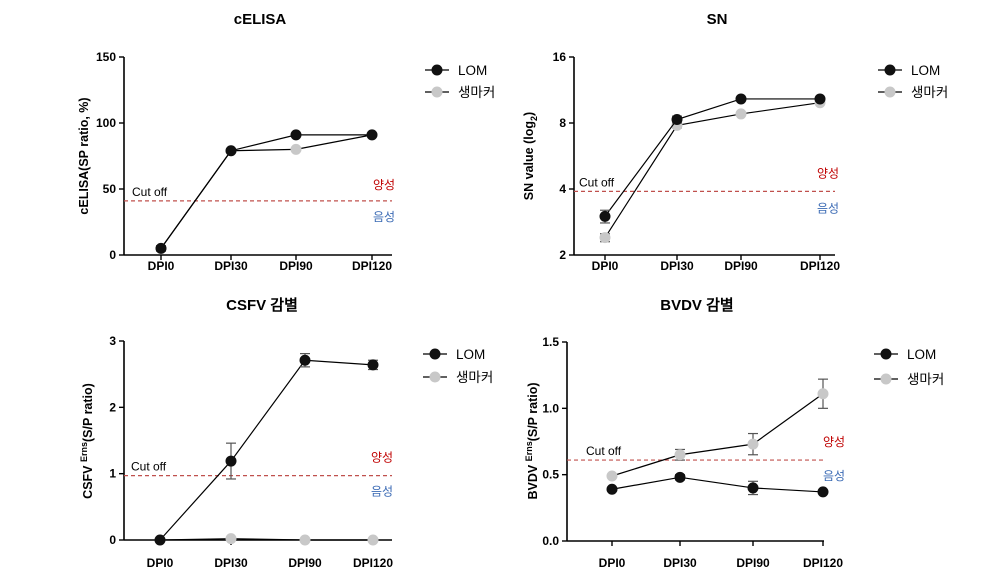 Image resolution: width=994 pixels, height=576 pixels. Describe the element at coordinates (84, 155) in the screenshot. I see `y-axis-label-main: cELISA(SP ratio, %)` at that location.